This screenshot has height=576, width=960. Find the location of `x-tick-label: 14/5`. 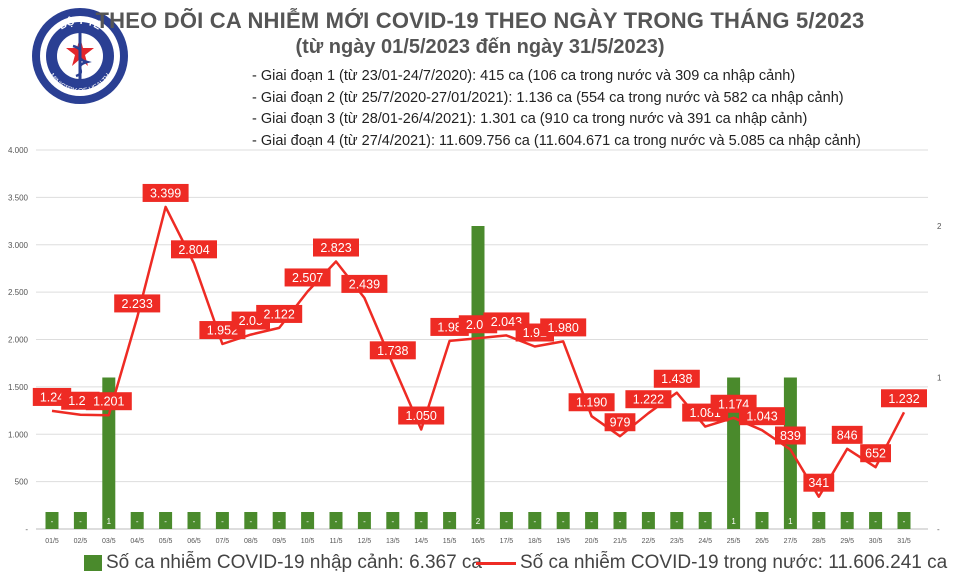

x-tick-label: 14/5 is located at coordinates (421, 541).